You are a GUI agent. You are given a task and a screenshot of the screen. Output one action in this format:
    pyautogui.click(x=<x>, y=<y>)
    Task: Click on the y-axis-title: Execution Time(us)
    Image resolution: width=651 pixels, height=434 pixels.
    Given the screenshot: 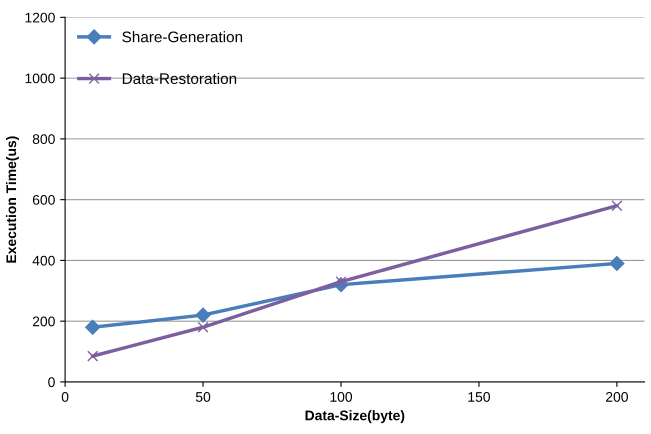 What is the action you would take?
    pyautogui.click(x=12, y=199)
    